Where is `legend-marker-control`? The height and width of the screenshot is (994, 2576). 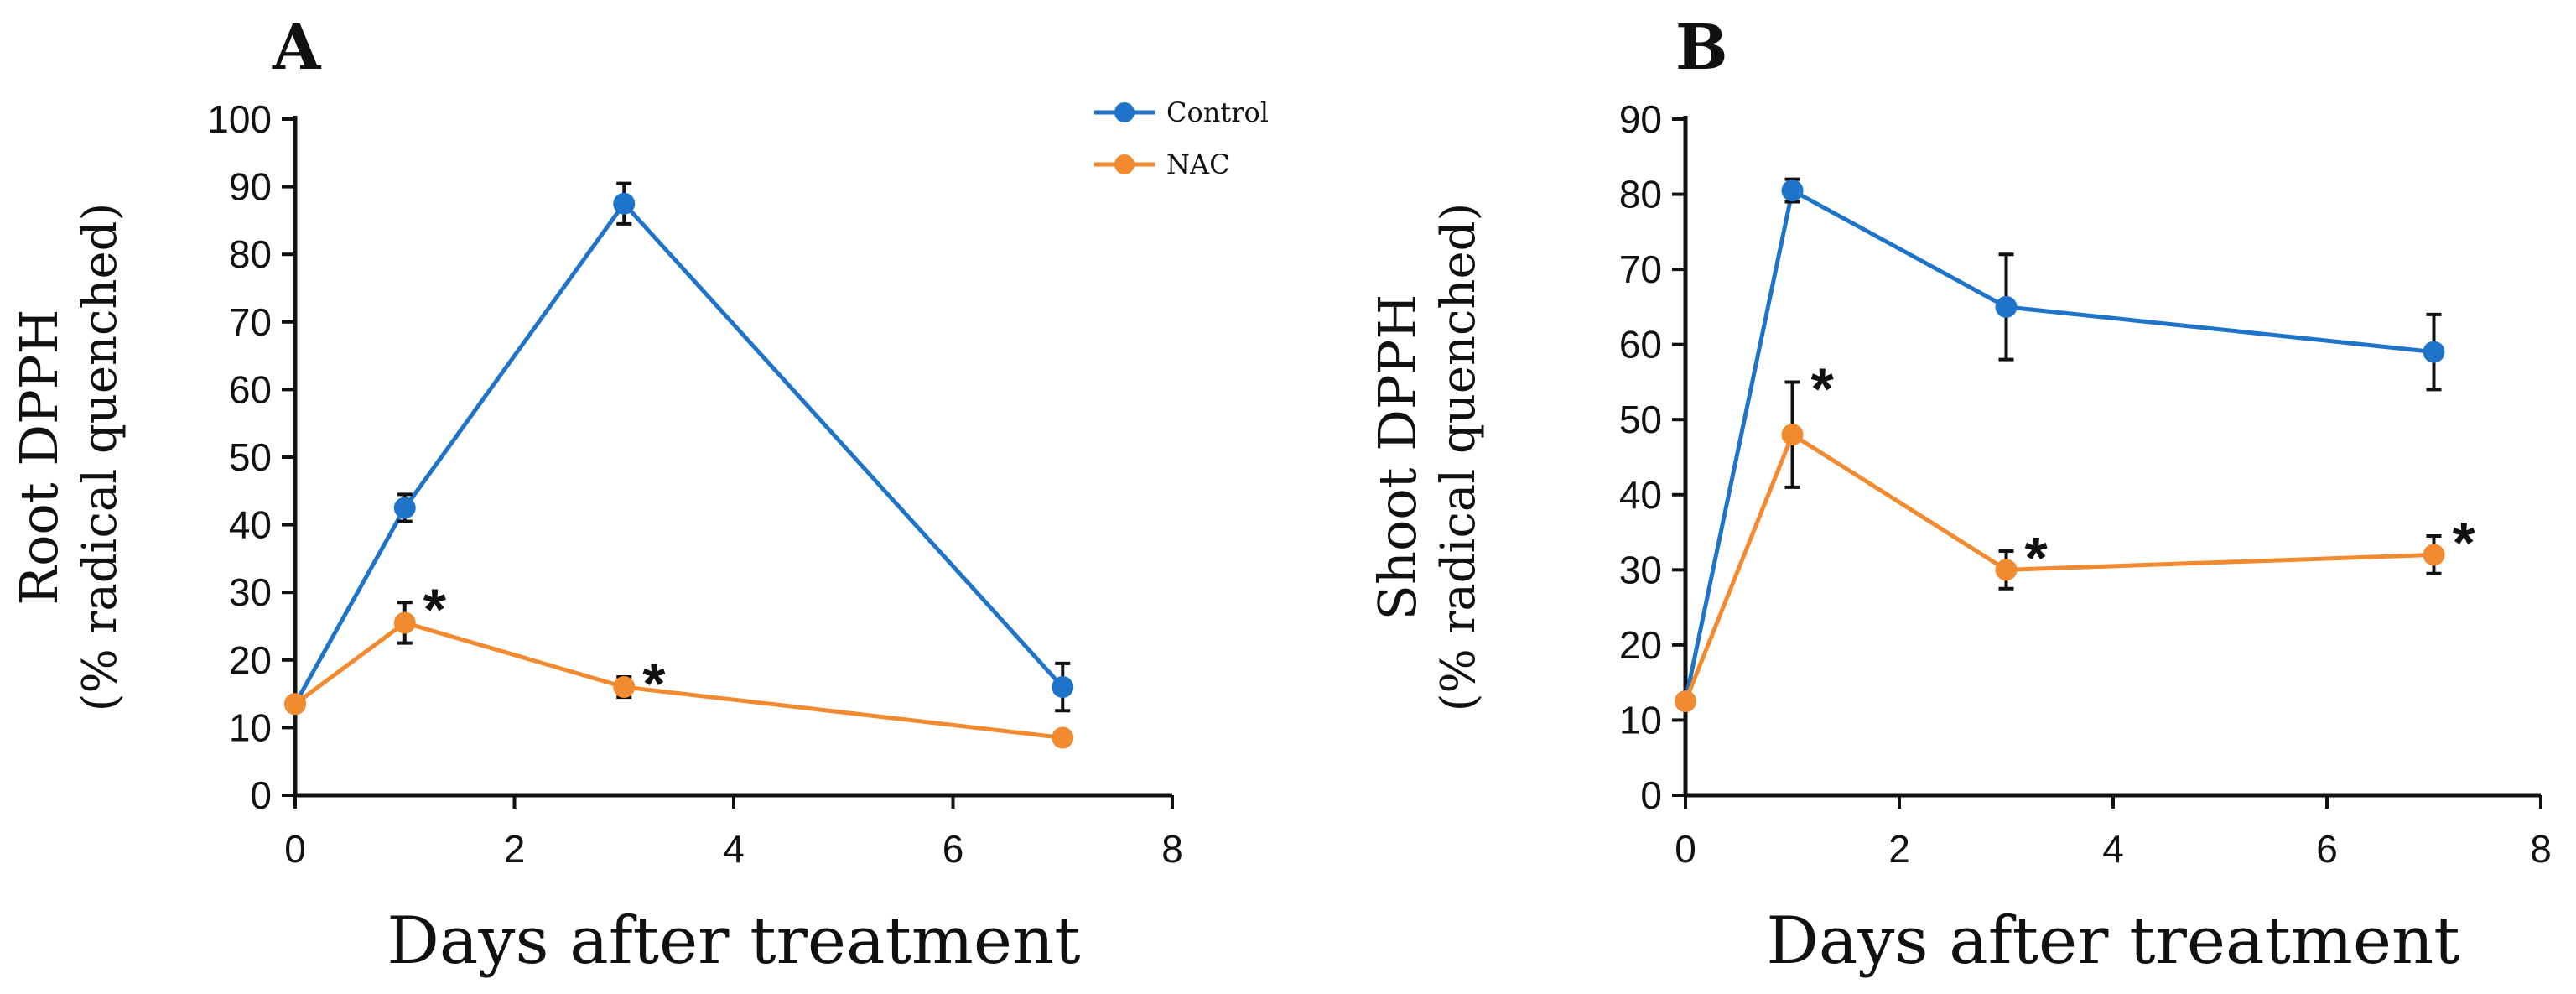 legend-marker-control is located at coordinates (1124, 112).